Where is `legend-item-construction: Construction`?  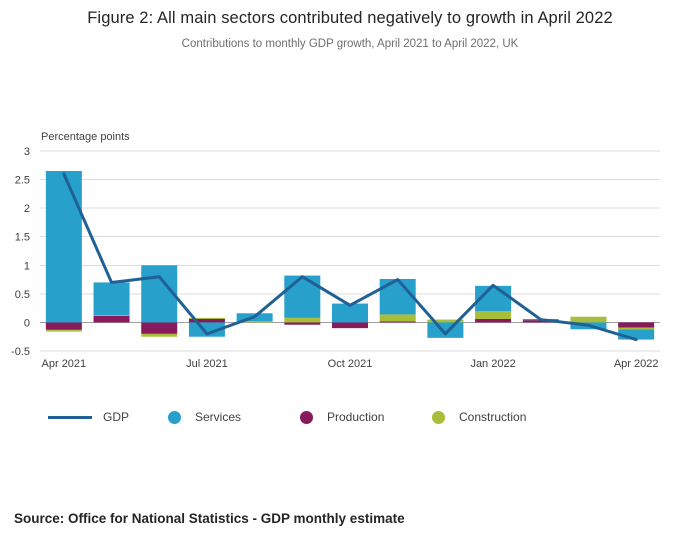 legend-item-construction: Construction is located at coordinates (479, 417).